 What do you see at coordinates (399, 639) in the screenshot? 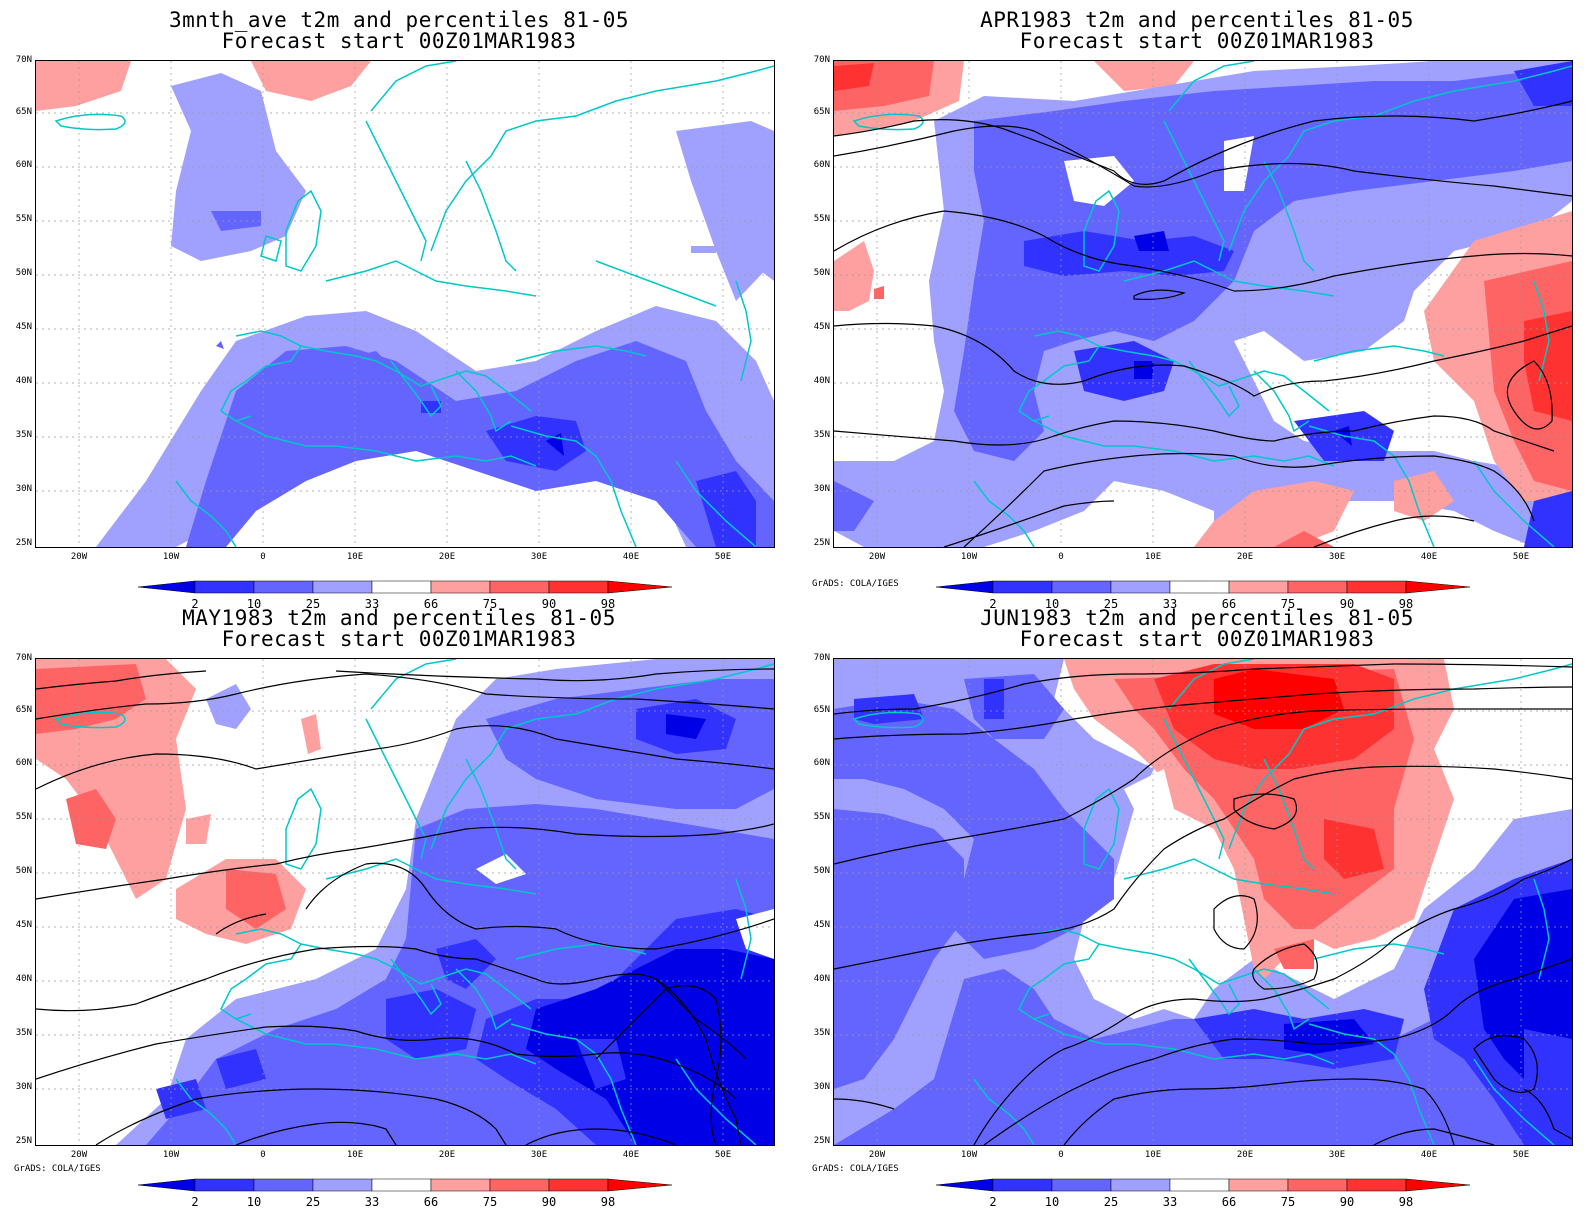
I see `panel-title-line2: Forecast start 00Z01MAR1983` at bounding box center [399, 639].